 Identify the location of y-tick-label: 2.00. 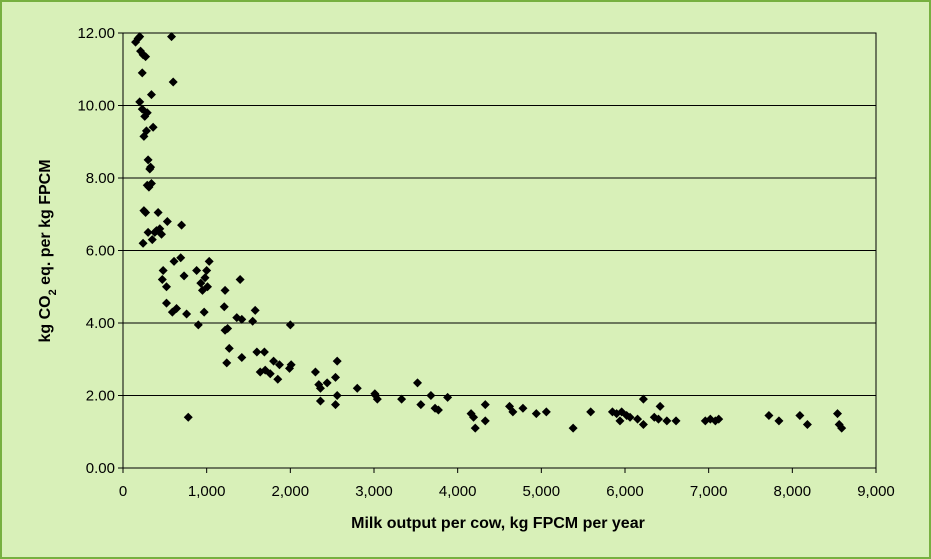
(100, 396).